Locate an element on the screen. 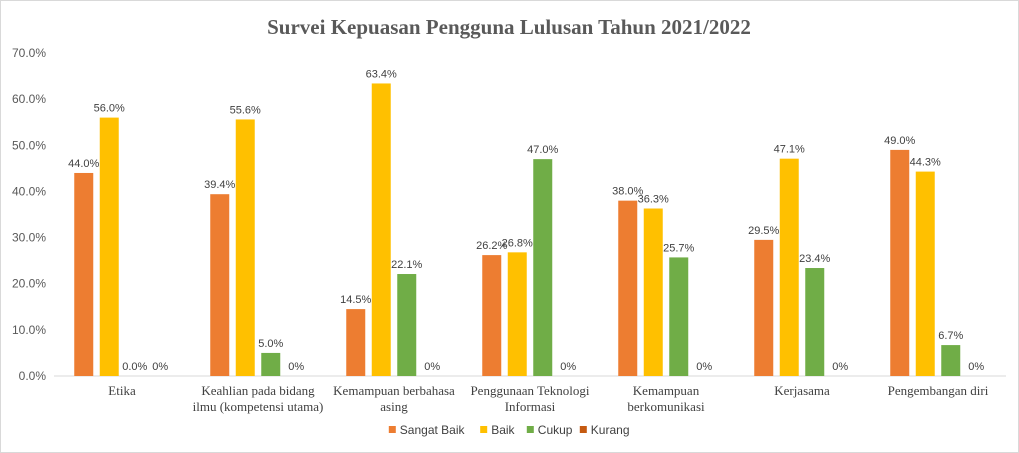  y-tick-label: 30.0% is located at coordinates (29, 238).